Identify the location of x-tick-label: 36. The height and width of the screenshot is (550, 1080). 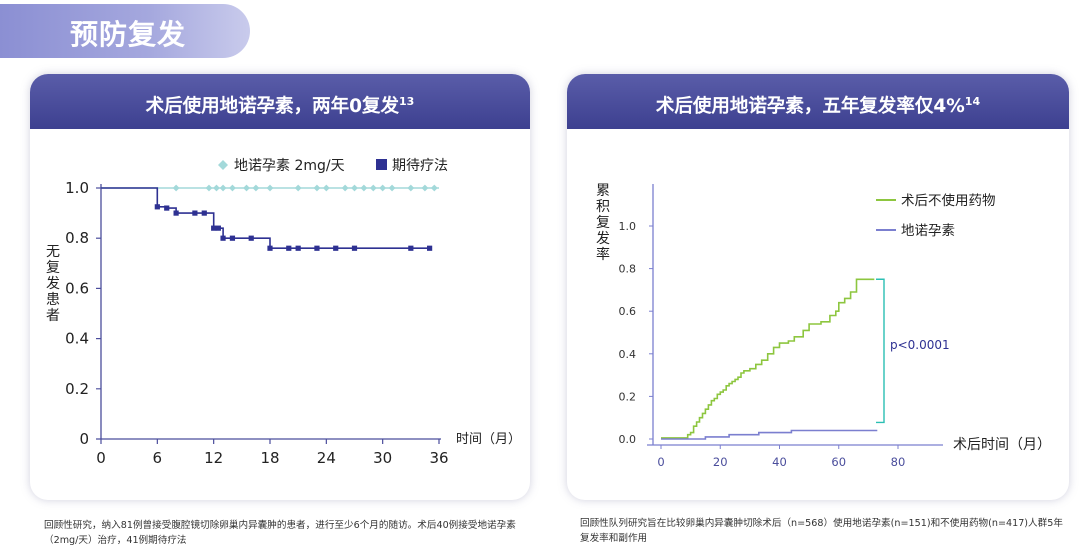
(438, 458).